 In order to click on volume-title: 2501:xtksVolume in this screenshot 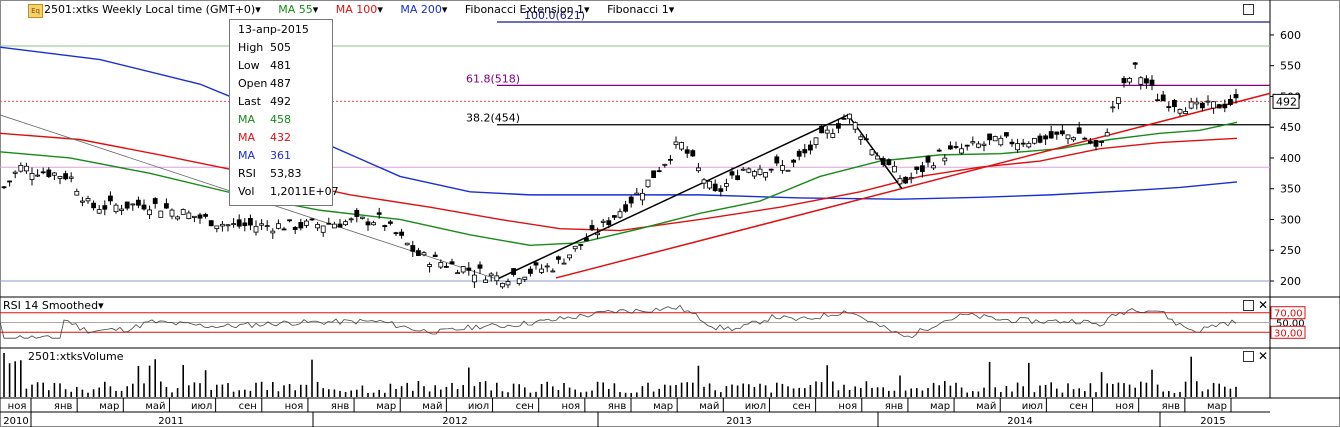, I will do `click(76, 356)`.